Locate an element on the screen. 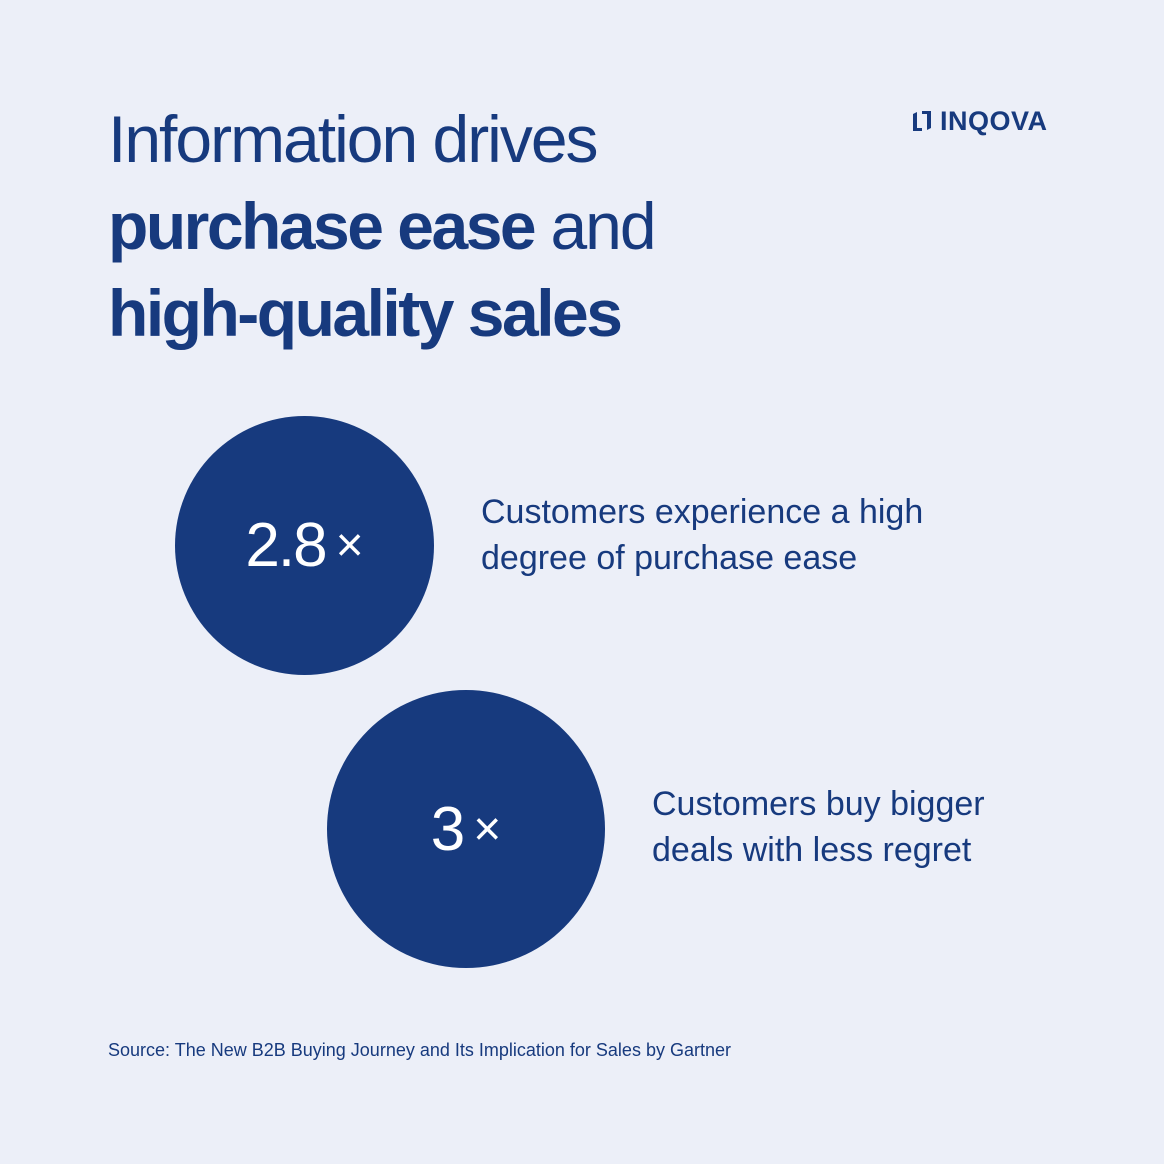 The height and width of the screenshot is (1164, 1164). brand-name: INQOVA is located at coordinates (994, 121).